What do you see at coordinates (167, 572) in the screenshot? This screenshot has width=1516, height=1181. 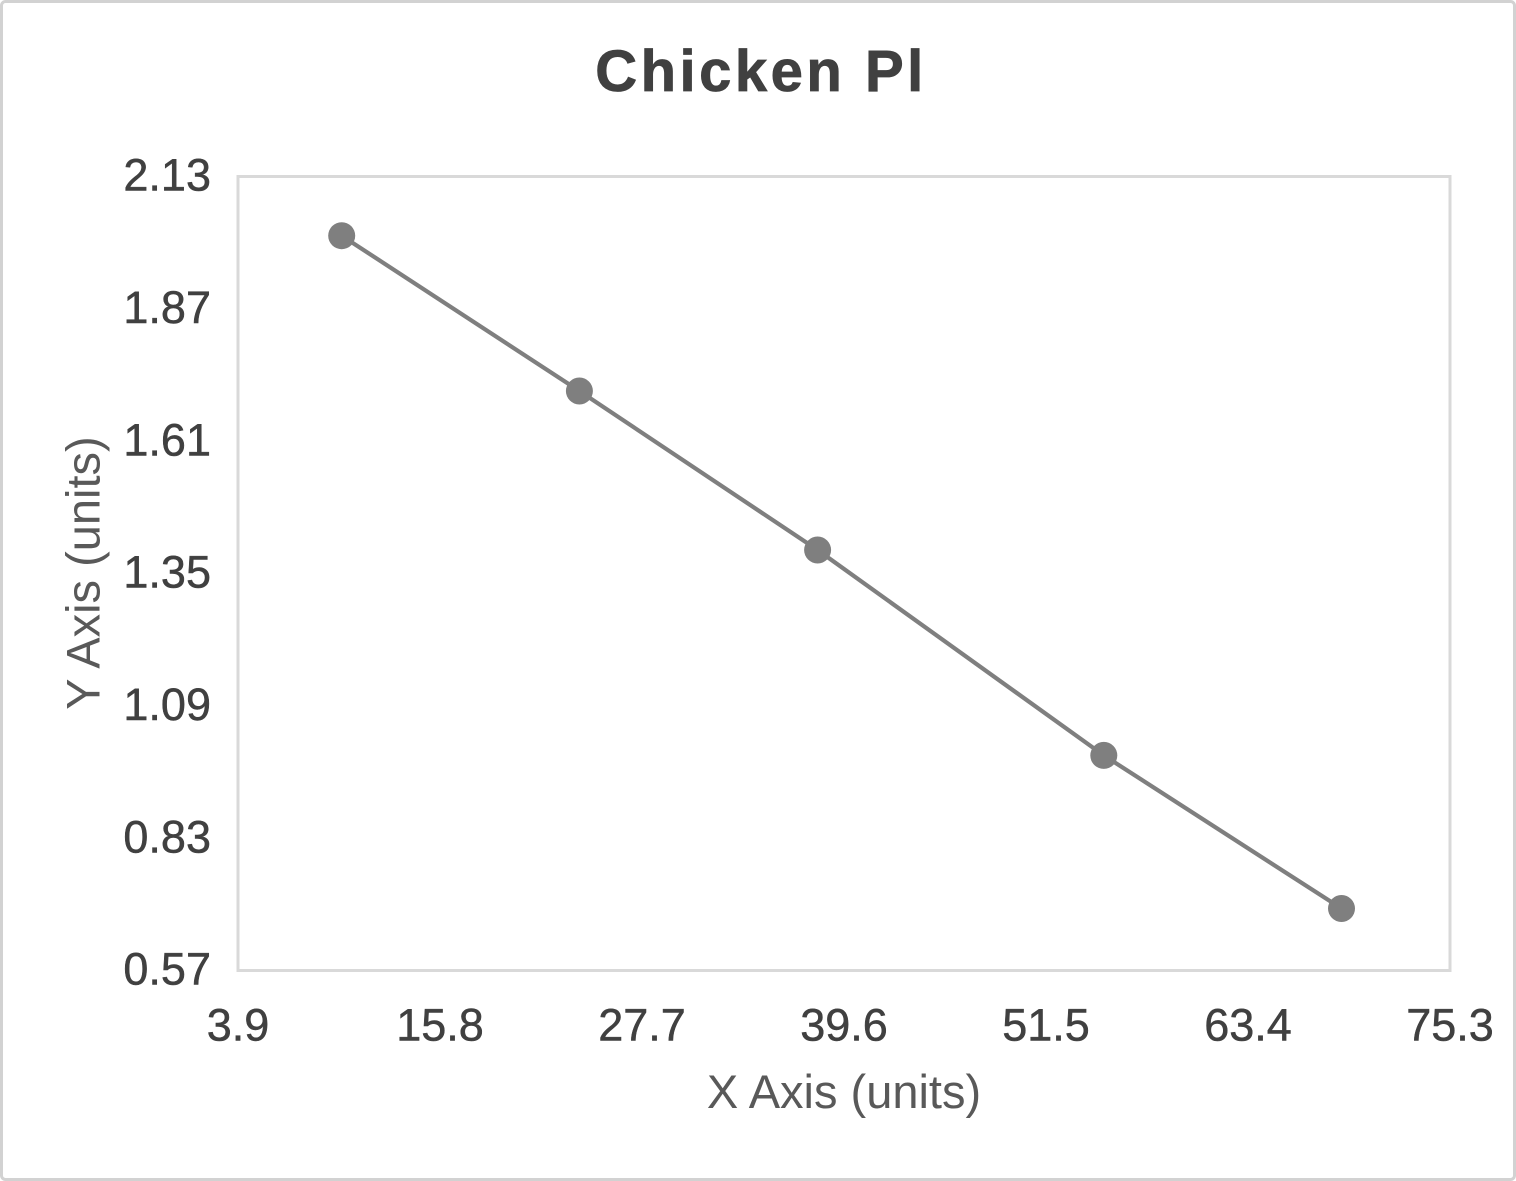 I see `svg-text: 1.35` at bounding box center [167, 572].